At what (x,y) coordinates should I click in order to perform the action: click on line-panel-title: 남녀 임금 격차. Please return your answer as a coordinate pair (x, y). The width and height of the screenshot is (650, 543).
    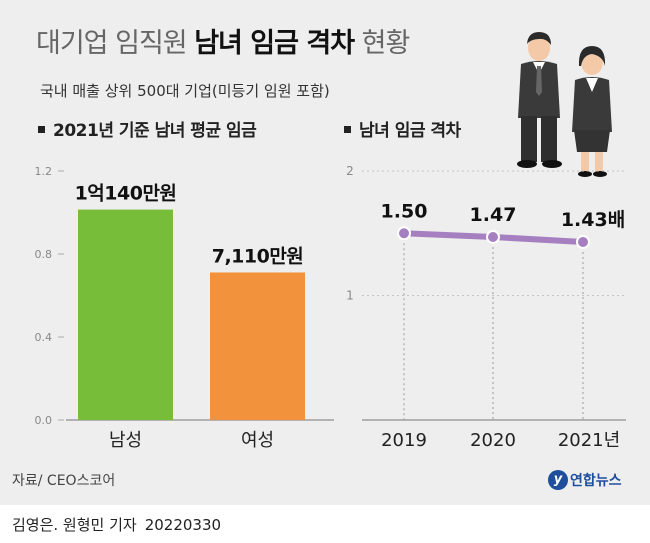
    Looking at the image, I should click on (402, 128).